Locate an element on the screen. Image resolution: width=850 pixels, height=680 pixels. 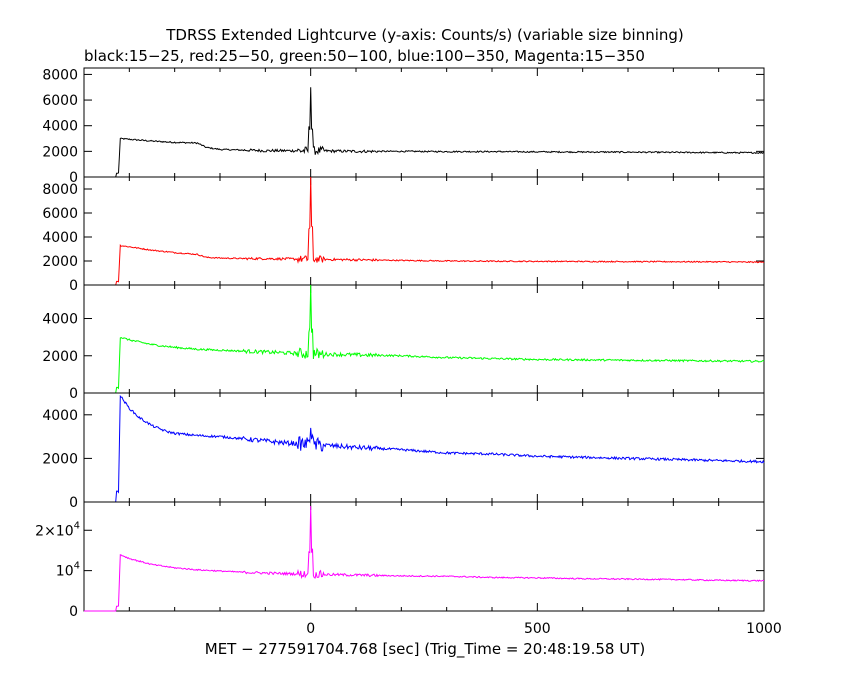
panel-3: 0 2000 4000 is located at coordinates (403, 343).